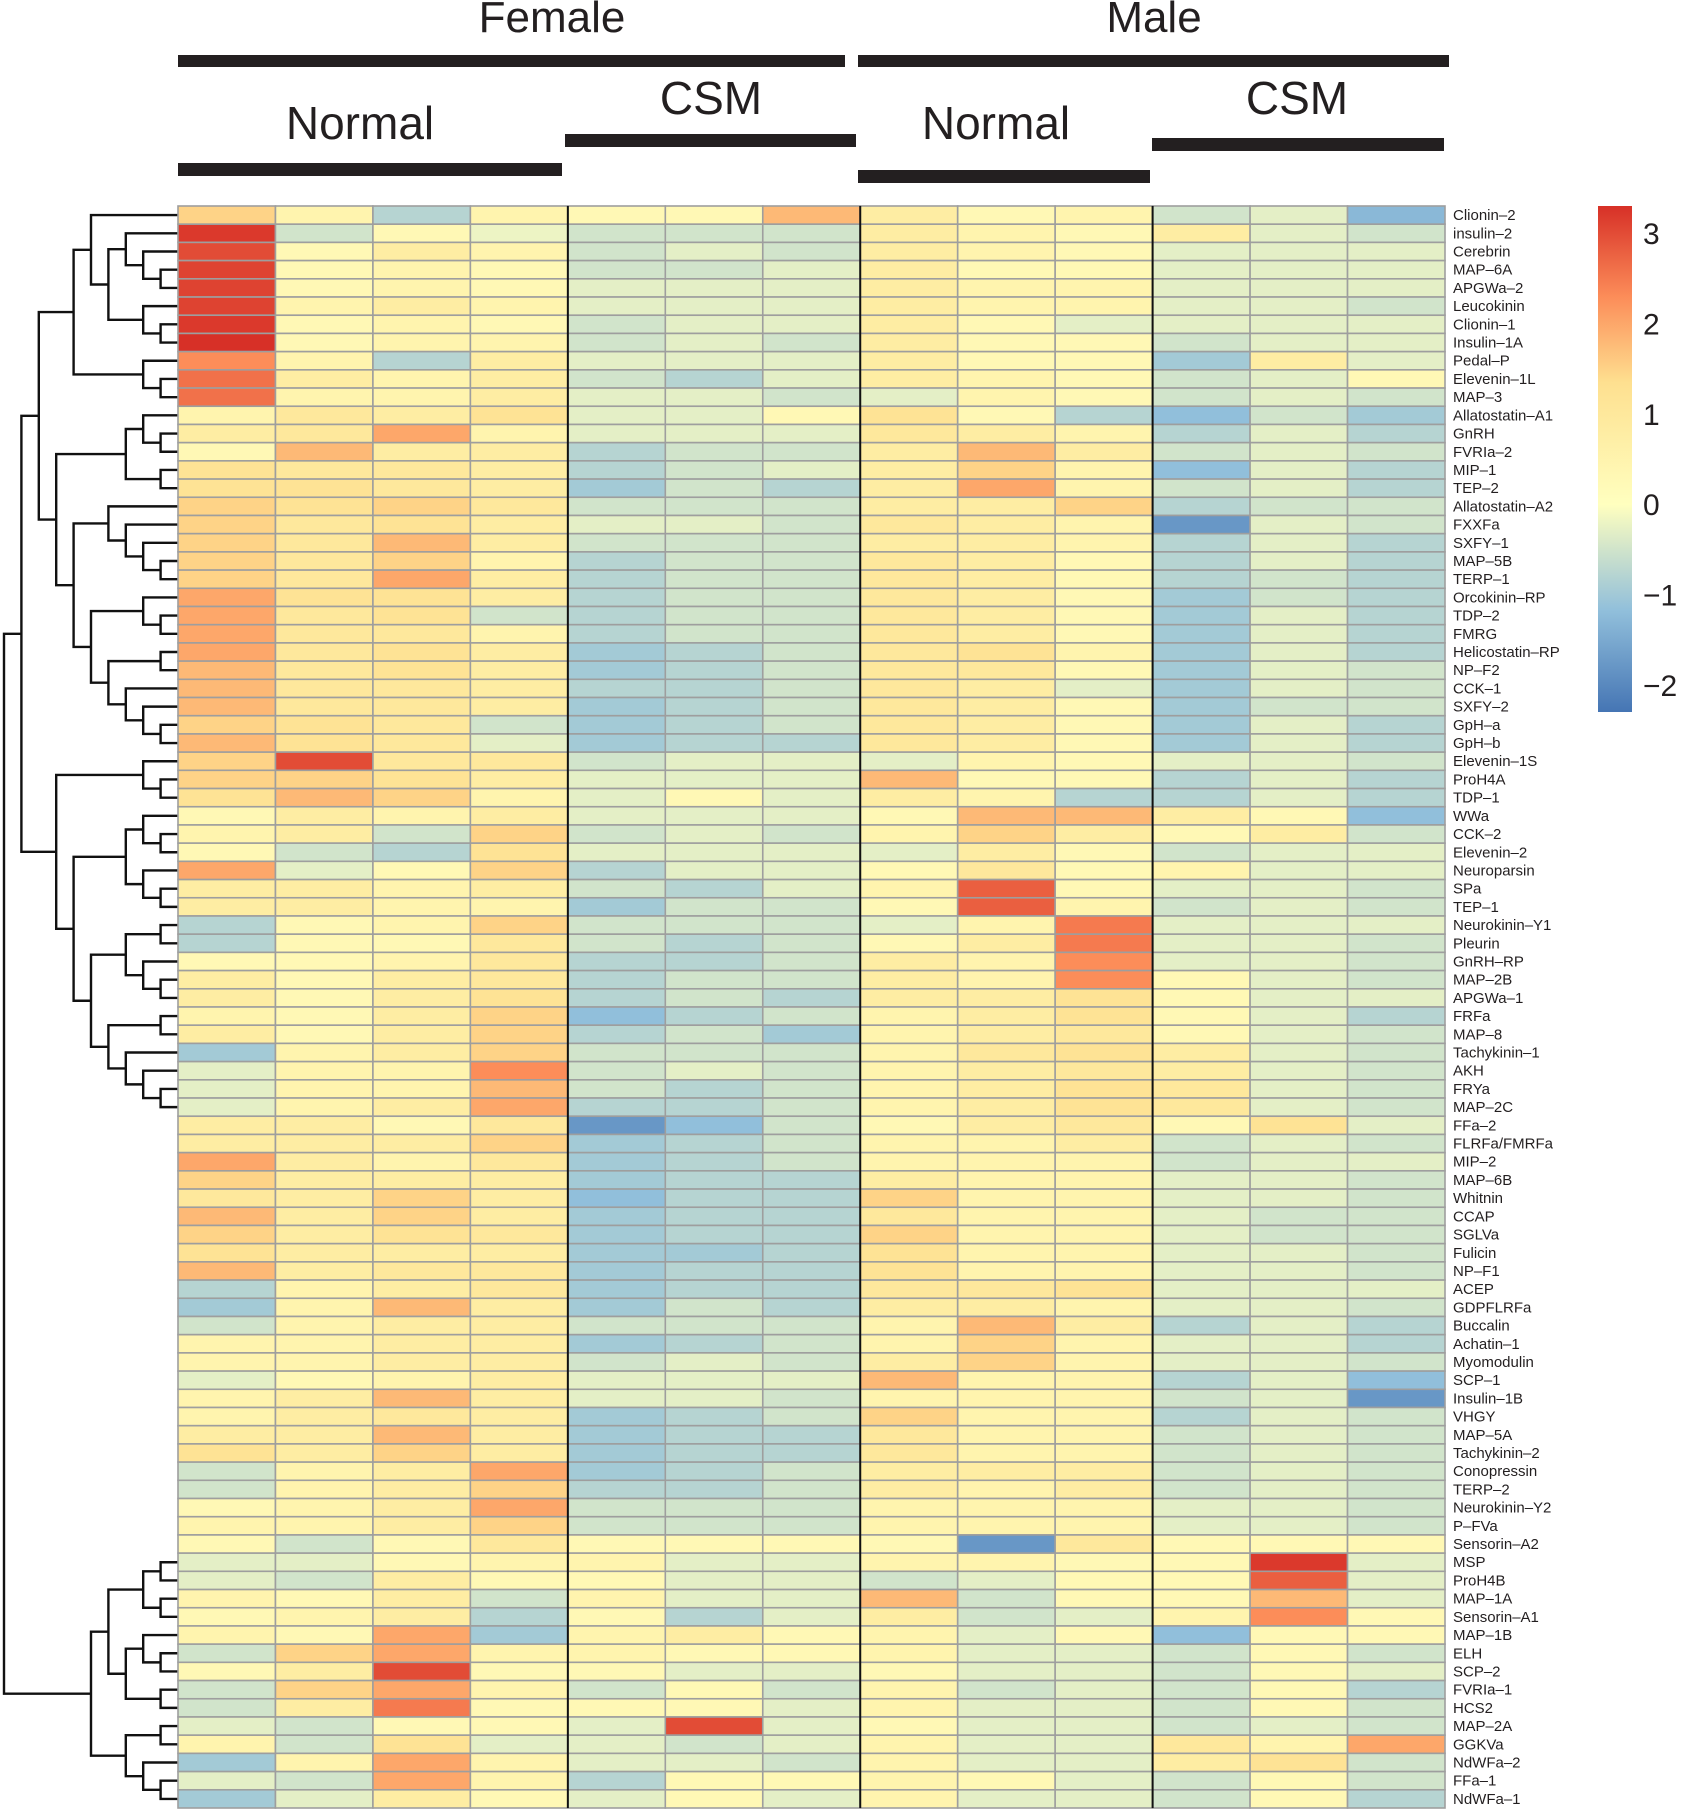 This screenshot has width=1683, height=1813. Describe the element at coordinates (1488, 1398) in the screenshot. I see `row-label: Insulin–1B` at that location.